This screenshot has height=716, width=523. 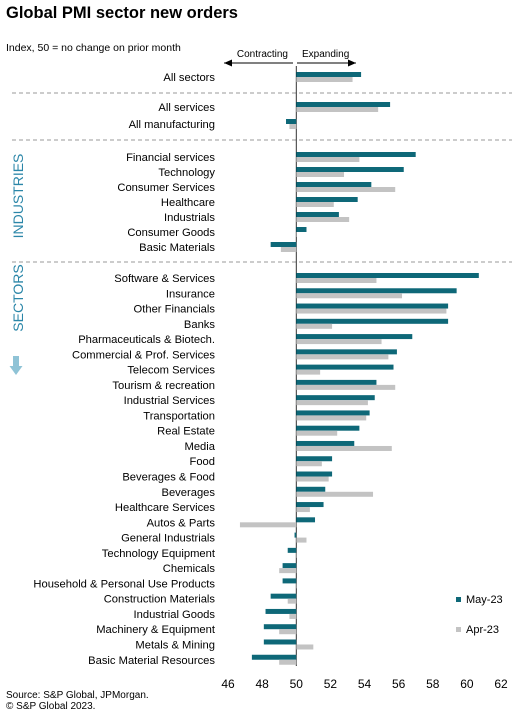 I want to click on contracting-arrow-head, so click(x=228, y=63).